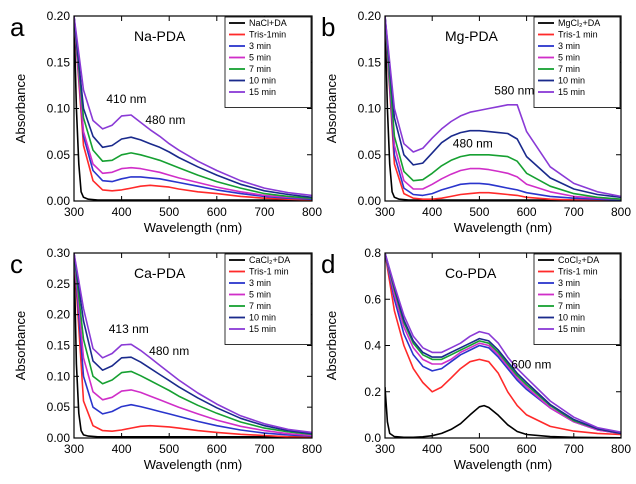 The image size is (636, 484). What do you see at coordinates (372, 438) in the screenshot?
I see `y-tick-label: 0.0` at bounding box center [372, 438].